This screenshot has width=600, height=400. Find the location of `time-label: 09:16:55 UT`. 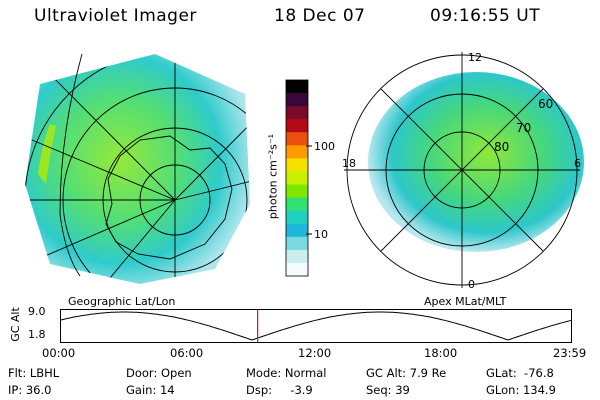

time-label: 09:16:55 UT is located at coordinates (485, 16).